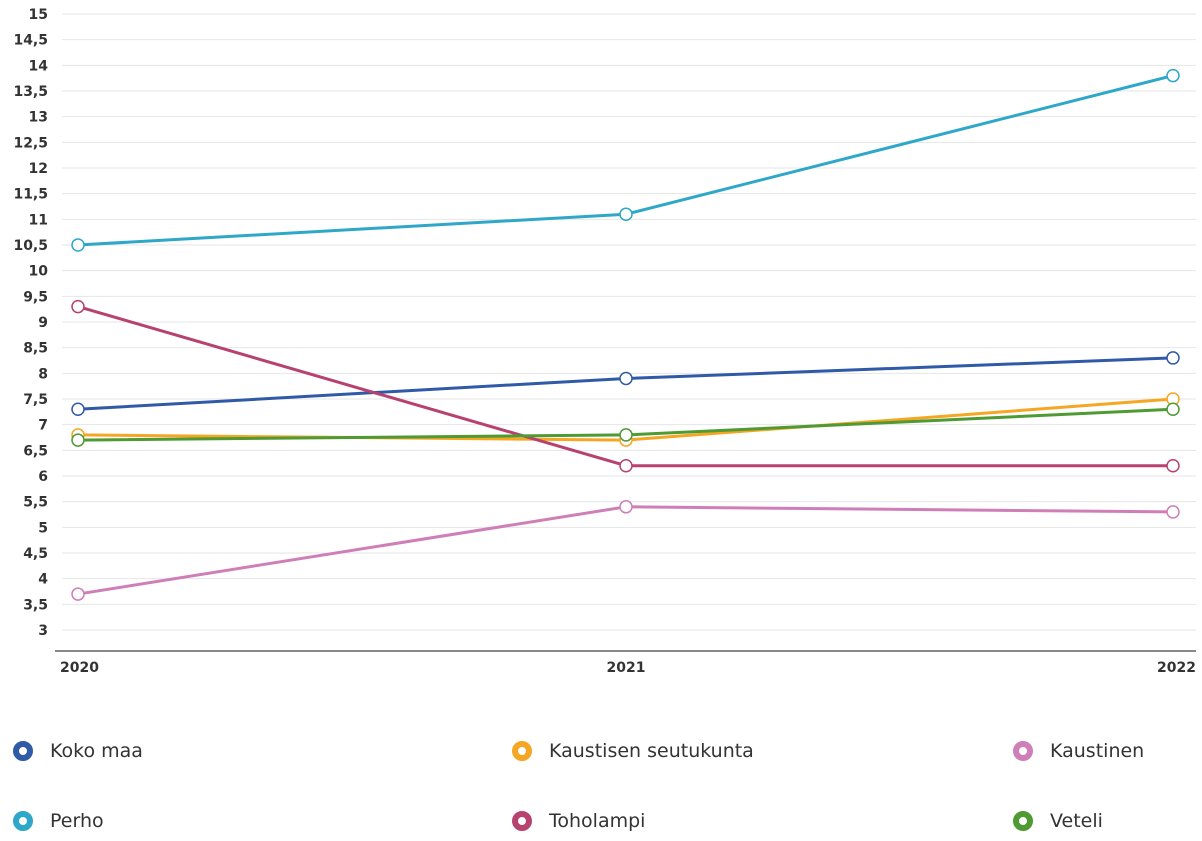 The height and width of the screenshot is (841, 1202). What do you see at coordinates (651, 751) in the screenshot?
I see `legend-label: Kaustisen seutukunta` at bounding box center [651, 751].